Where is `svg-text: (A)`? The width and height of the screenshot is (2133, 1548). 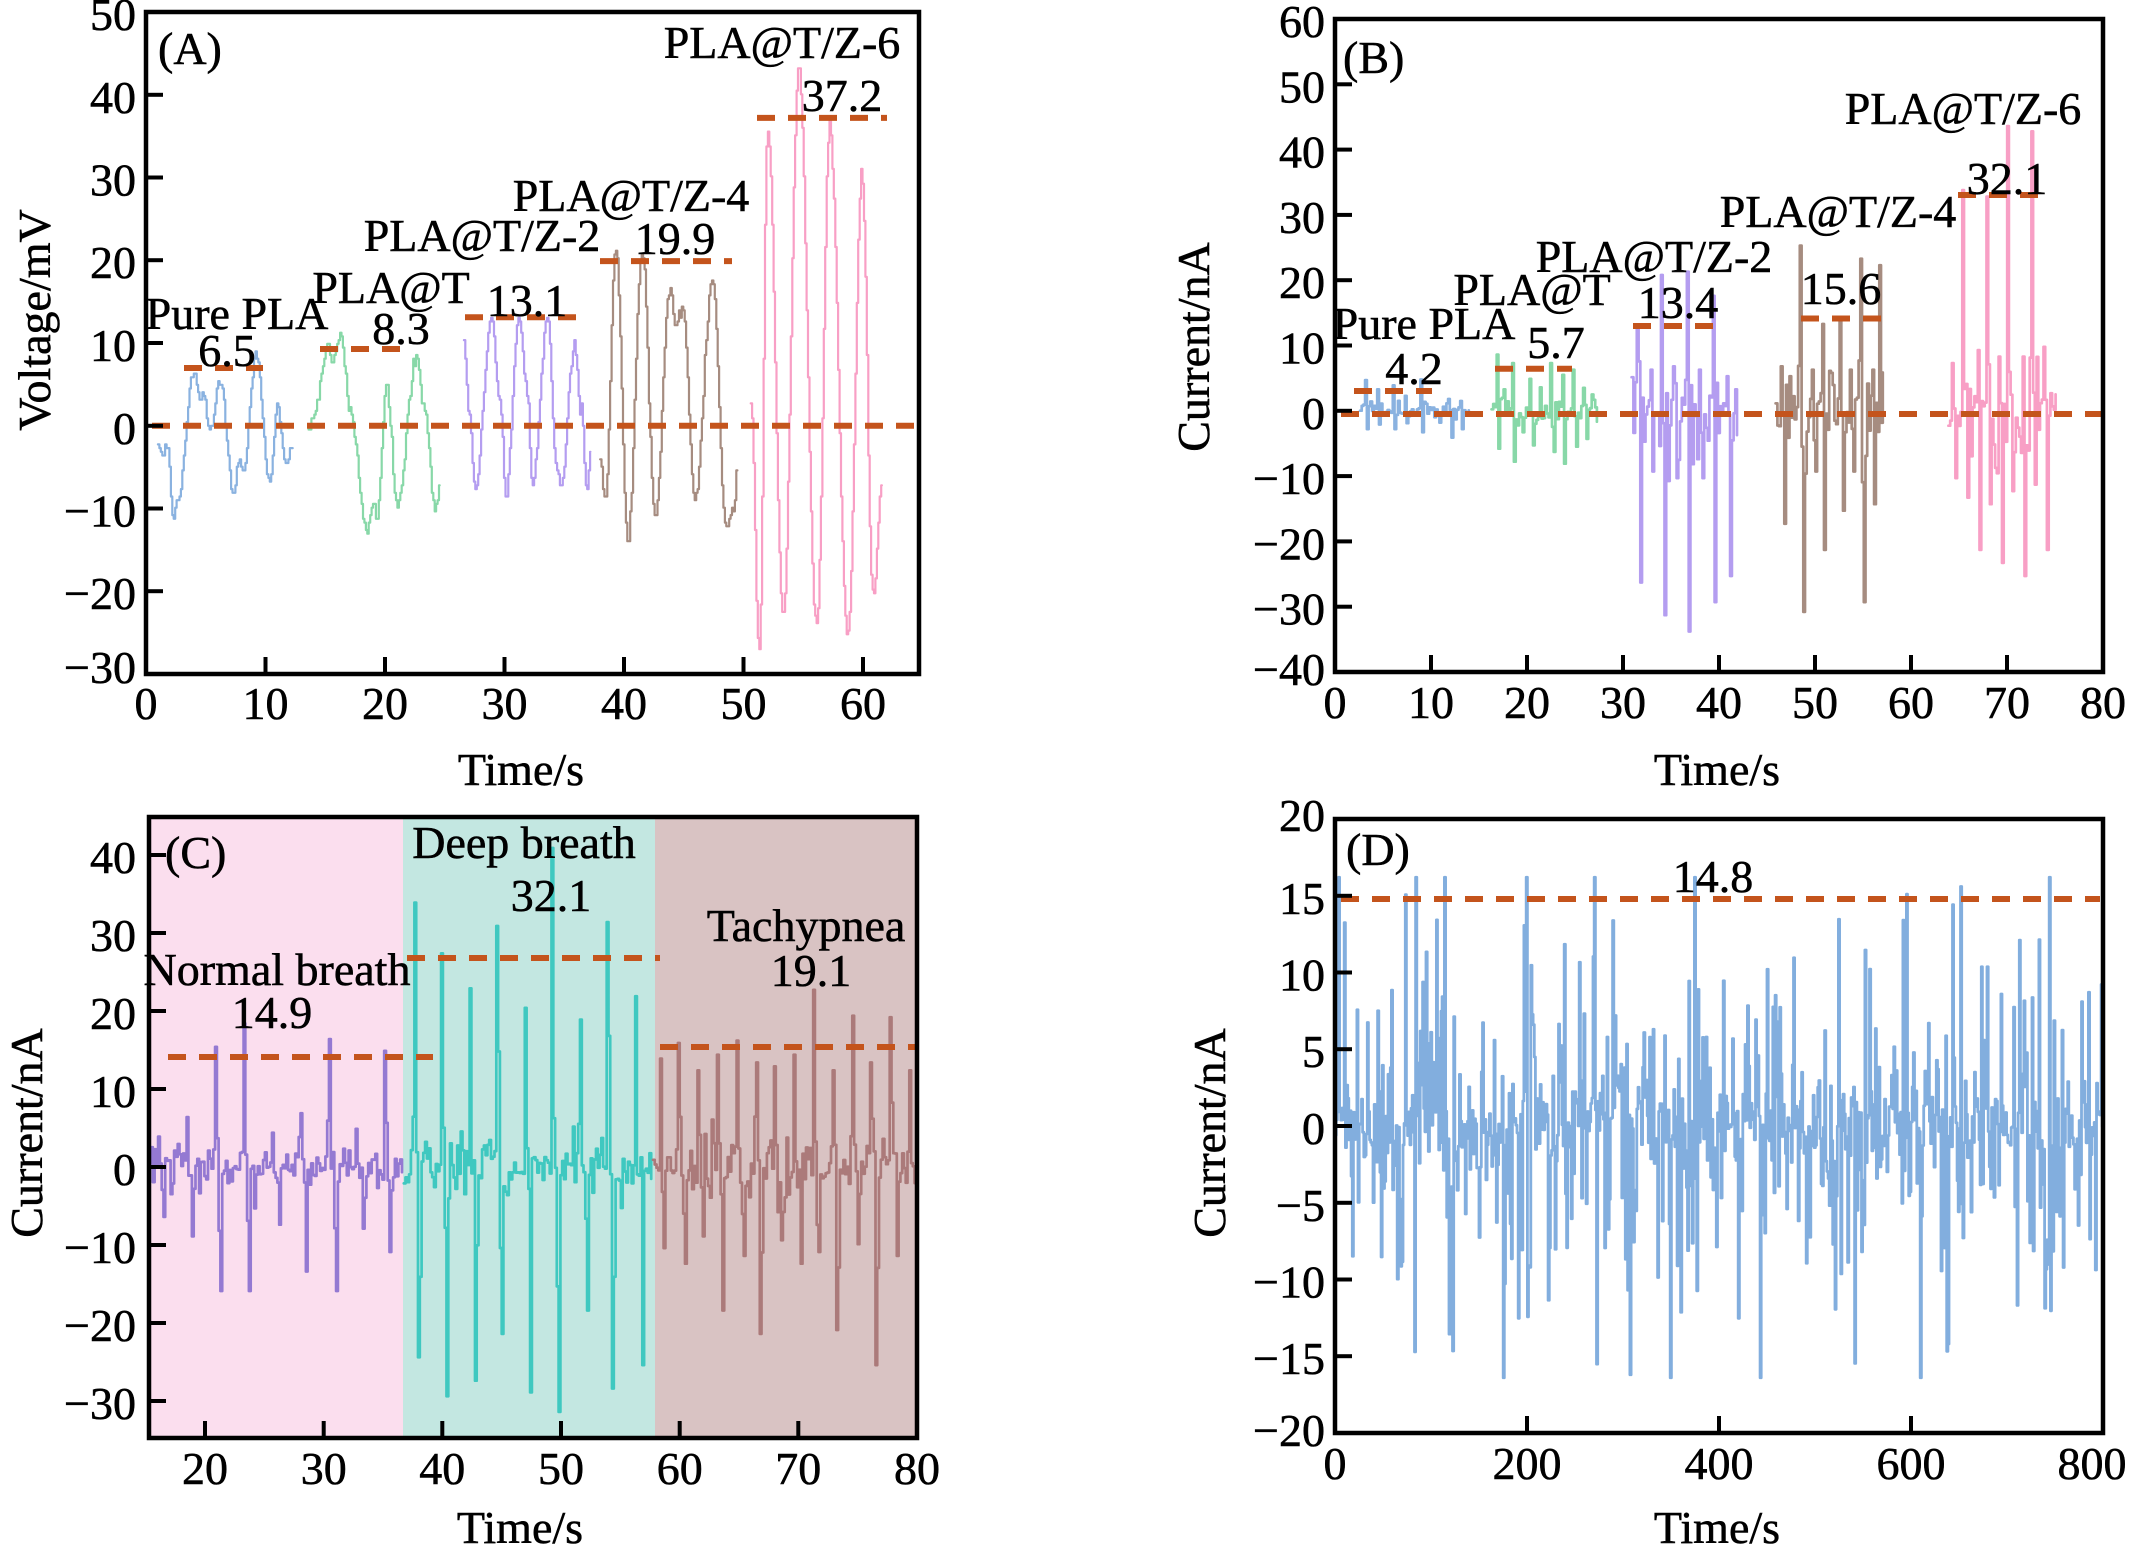
svg-text: (A) is located at coordinates (190, 48).